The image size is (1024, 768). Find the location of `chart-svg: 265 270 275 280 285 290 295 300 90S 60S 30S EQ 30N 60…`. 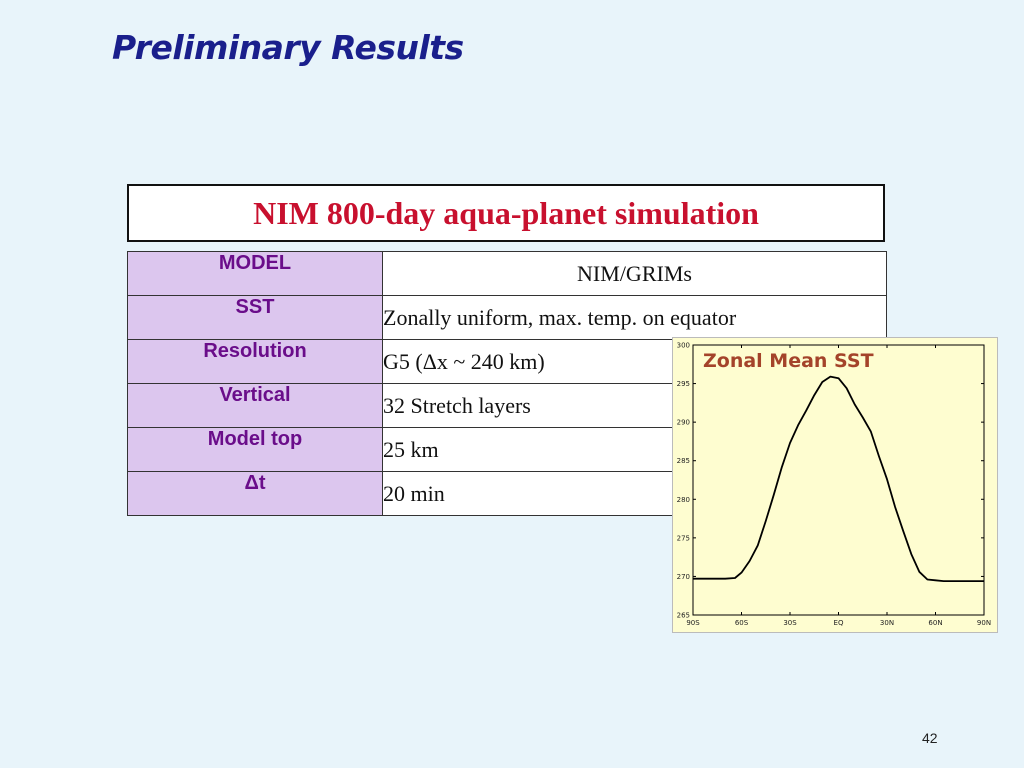

chart-svg: 265 270 275 280 285 290 295 300 90S 60S 30S EQ 30N 60… is located at coordinates (834, 485).